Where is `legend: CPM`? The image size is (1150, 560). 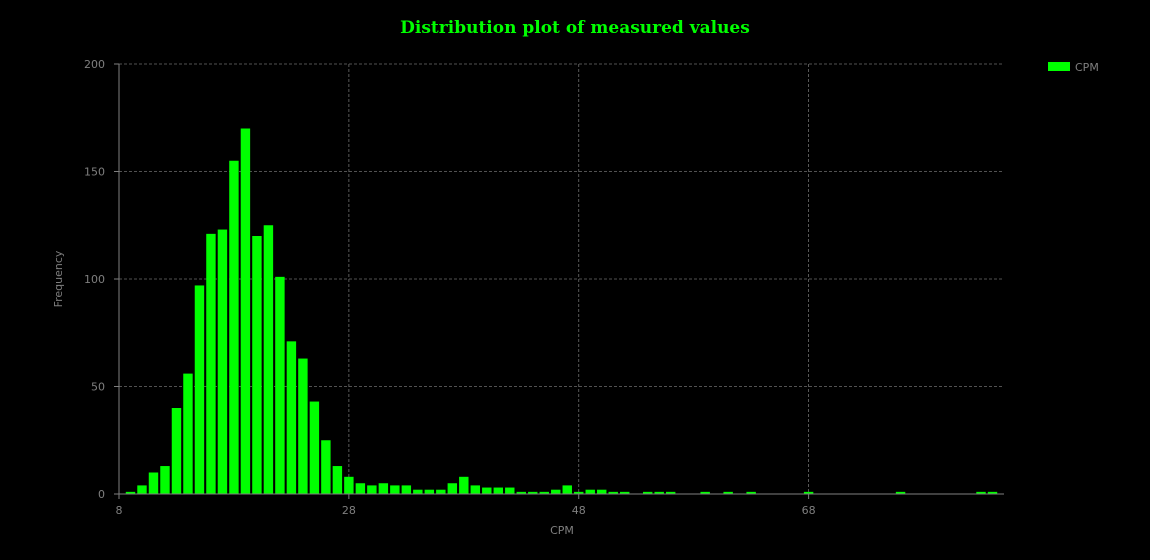 legend: CPM is located at coordinates (1073, 67).